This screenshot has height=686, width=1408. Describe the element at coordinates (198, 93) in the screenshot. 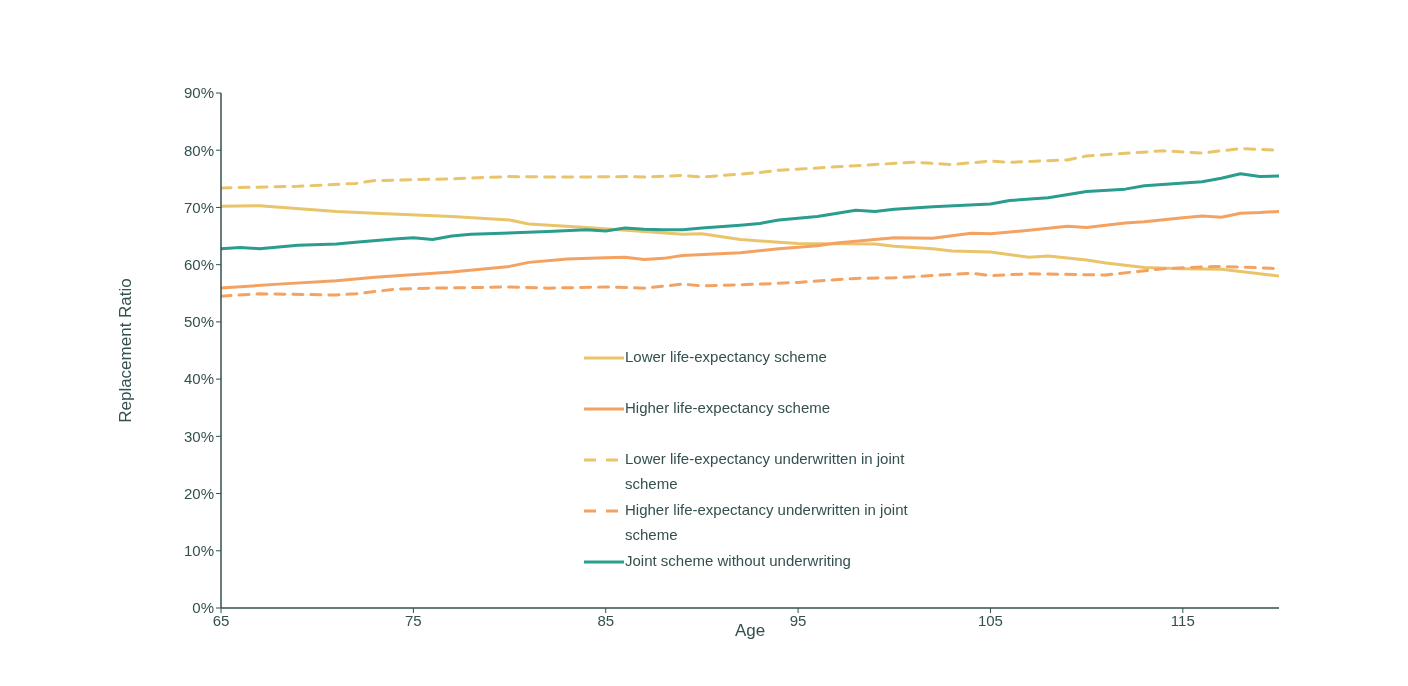

I see `y-tick-label: 90%` at that location.